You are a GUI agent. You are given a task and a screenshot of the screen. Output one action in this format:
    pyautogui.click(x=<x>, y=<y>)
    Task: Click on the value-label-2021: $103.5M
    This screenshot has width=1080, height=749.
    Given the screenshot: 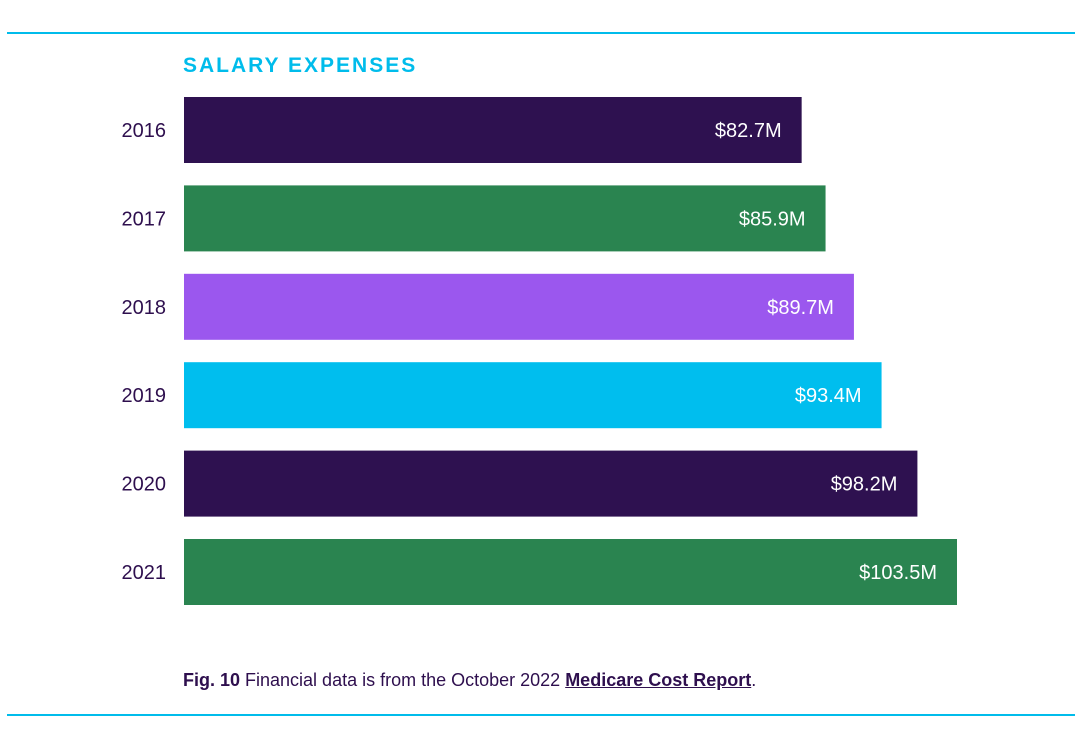 What is the action you would take?
    pyautogui.click(x=898, y=573)
    